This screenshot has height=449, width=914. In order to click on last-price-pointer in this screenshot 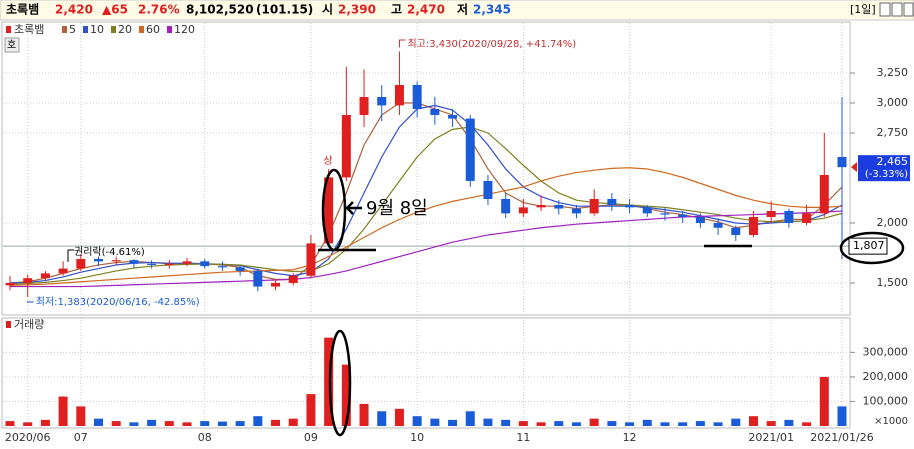, I will do `click(854, 167)`.